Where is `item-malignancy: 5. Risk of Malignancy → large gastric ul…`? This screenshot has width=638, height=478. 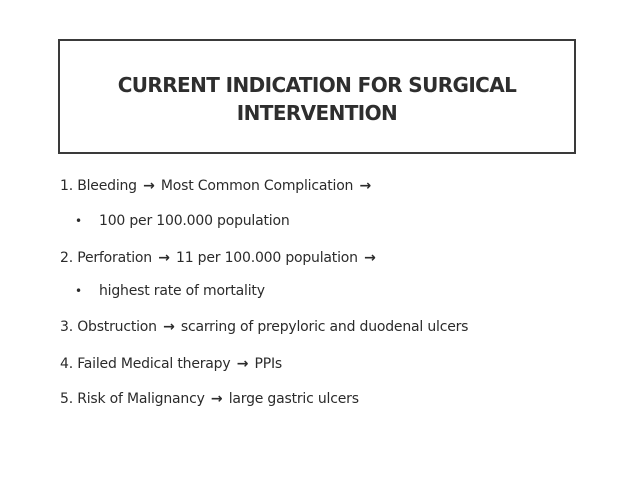 item-malignancy: 5. Risk of Malignancy → large gastric ul… is located at coordinates (209, 399).